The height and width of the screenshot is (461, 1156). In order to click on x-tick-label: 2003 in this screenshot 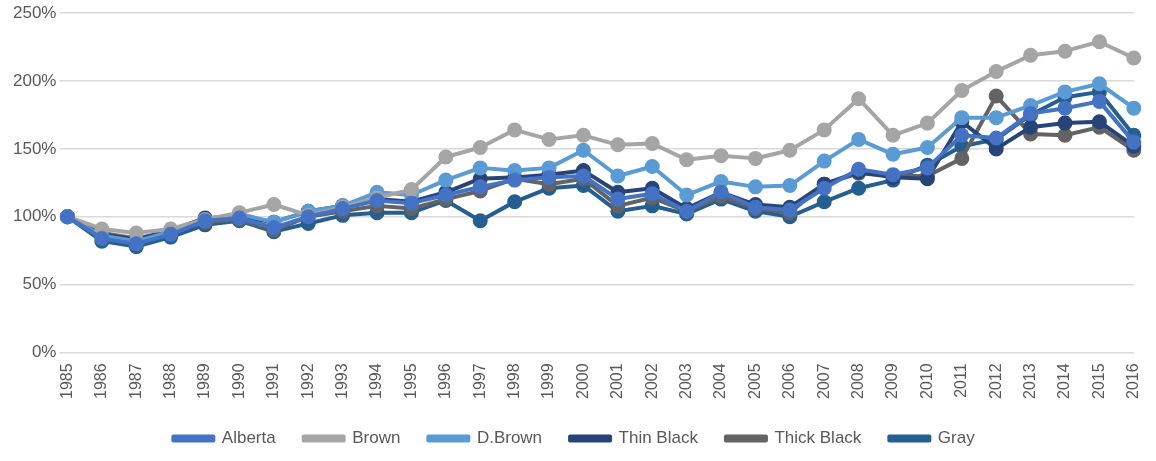, I will do `click(686, 381)`.